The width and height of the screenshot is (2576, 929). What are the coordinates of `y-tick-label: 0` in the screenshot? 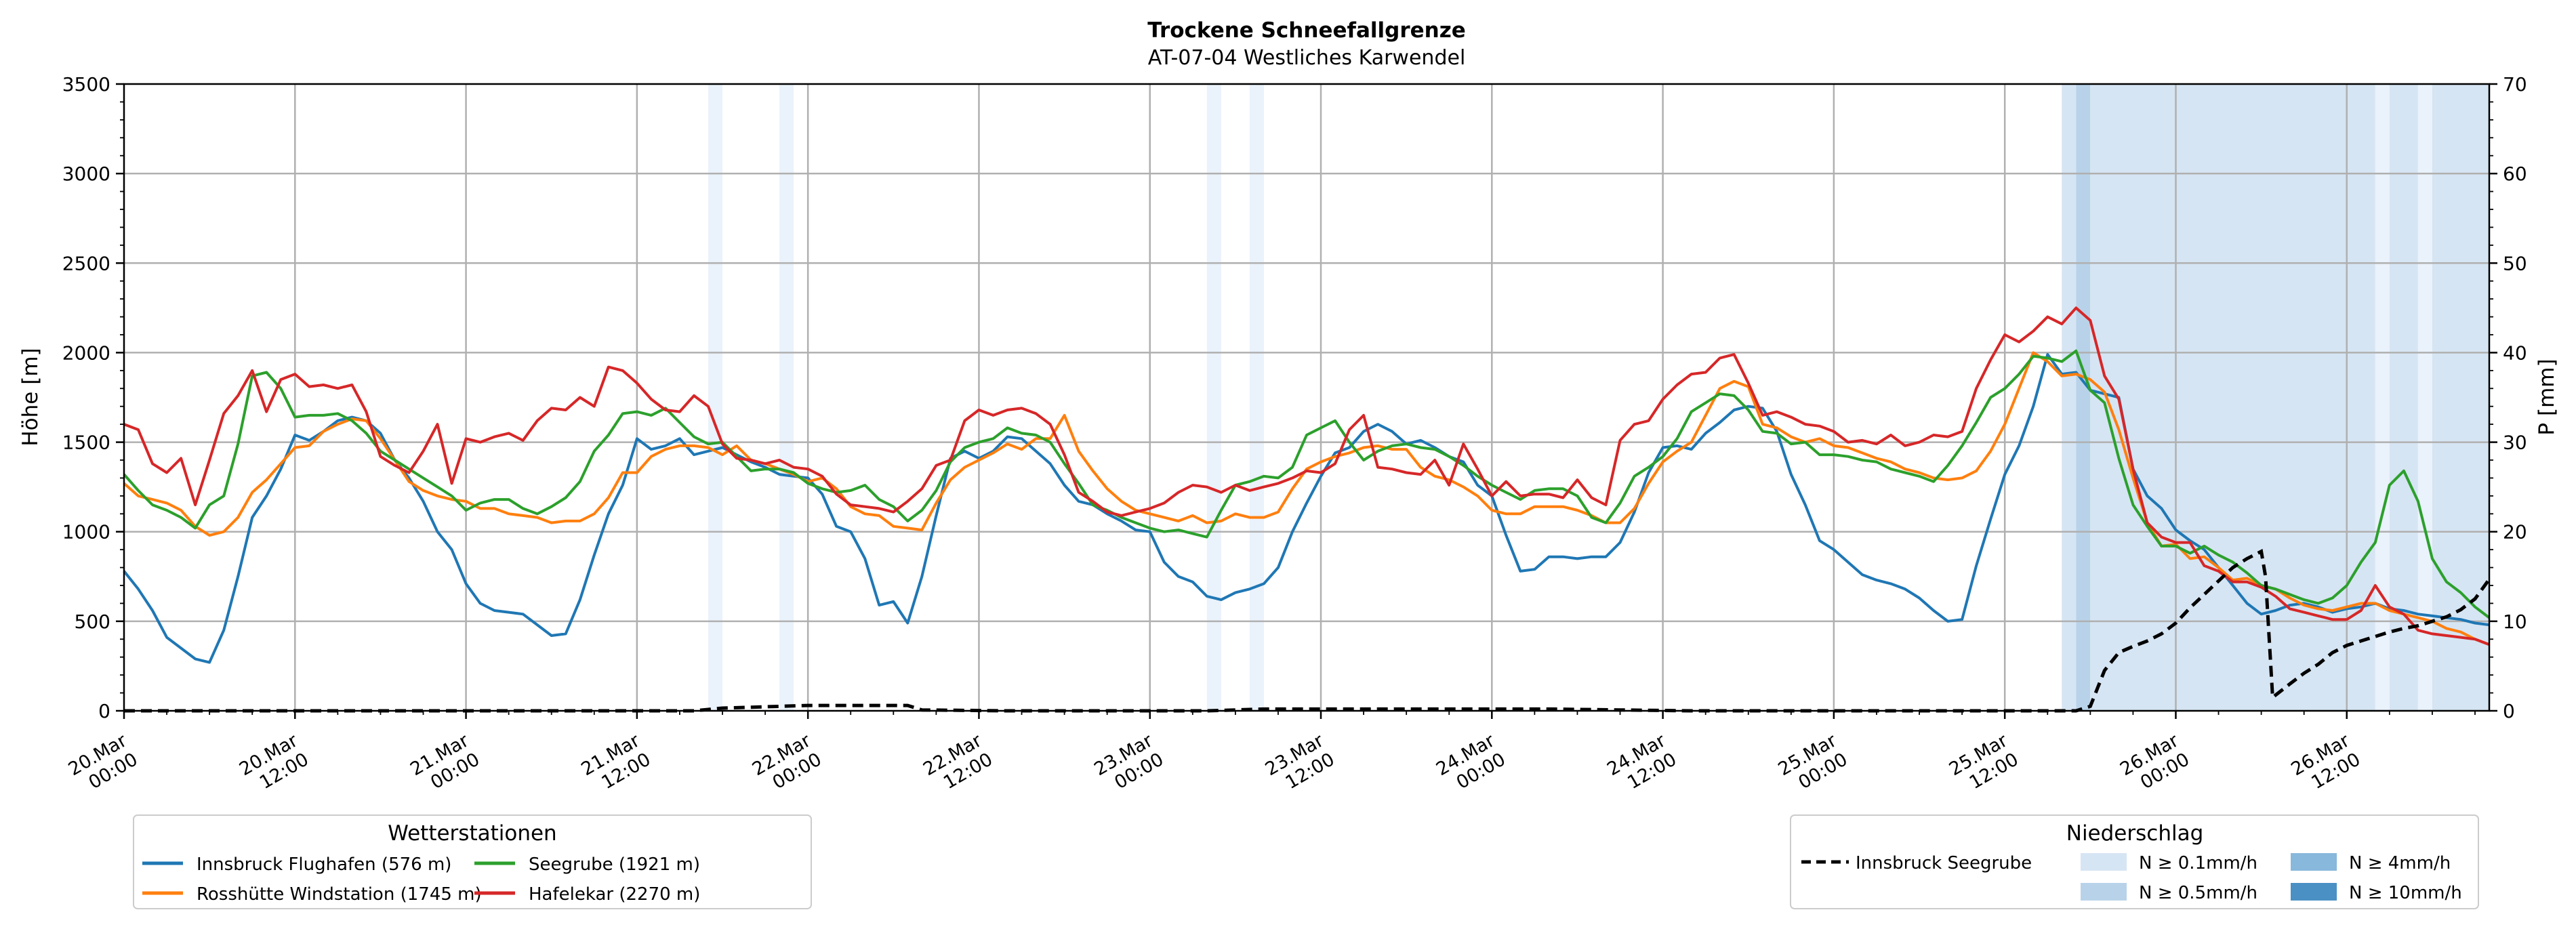 It's located at (104, 711).